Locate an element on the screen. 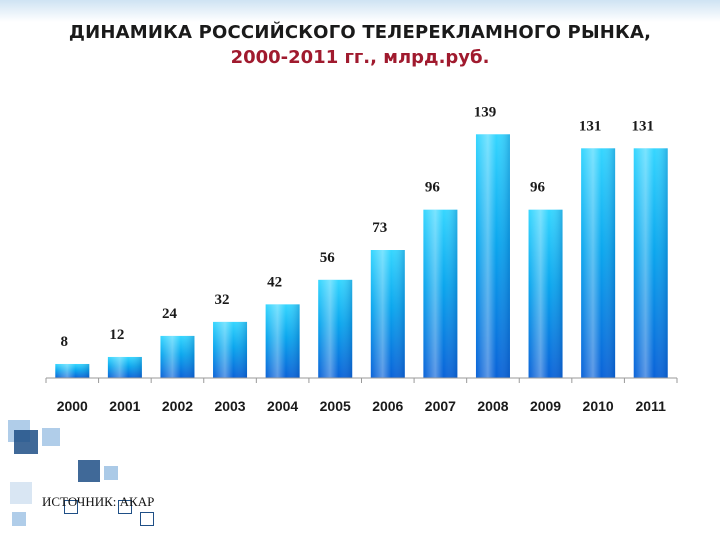 This screenshot has height=540, width=720. data-label-2005: 56 is located at coordinates (328, 258).